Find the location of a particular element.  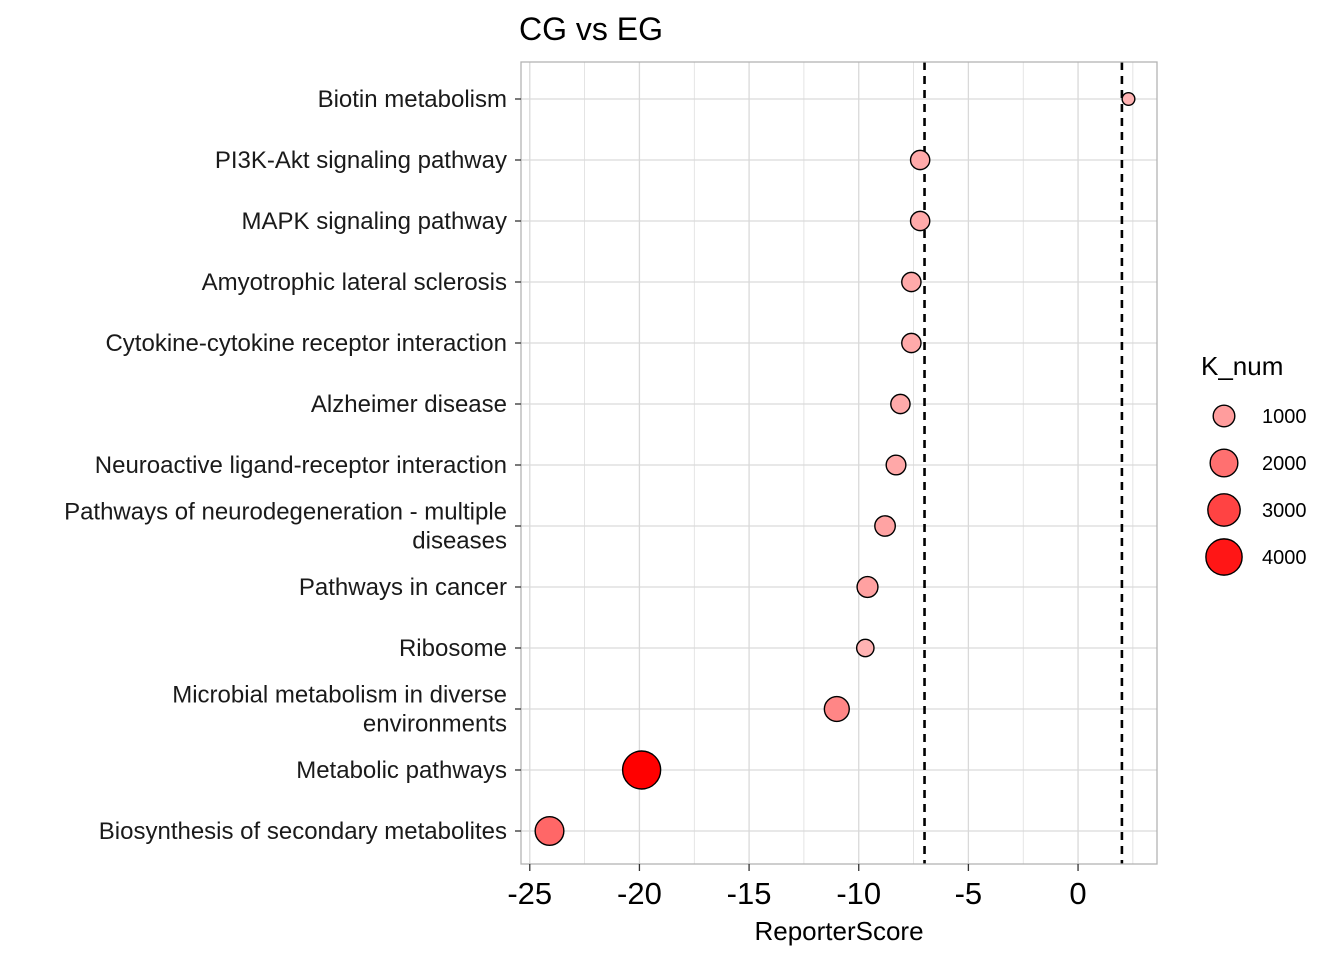

y-tick-label: Biosynthesis of secondary metabolites is located at coordinates (303, 831).